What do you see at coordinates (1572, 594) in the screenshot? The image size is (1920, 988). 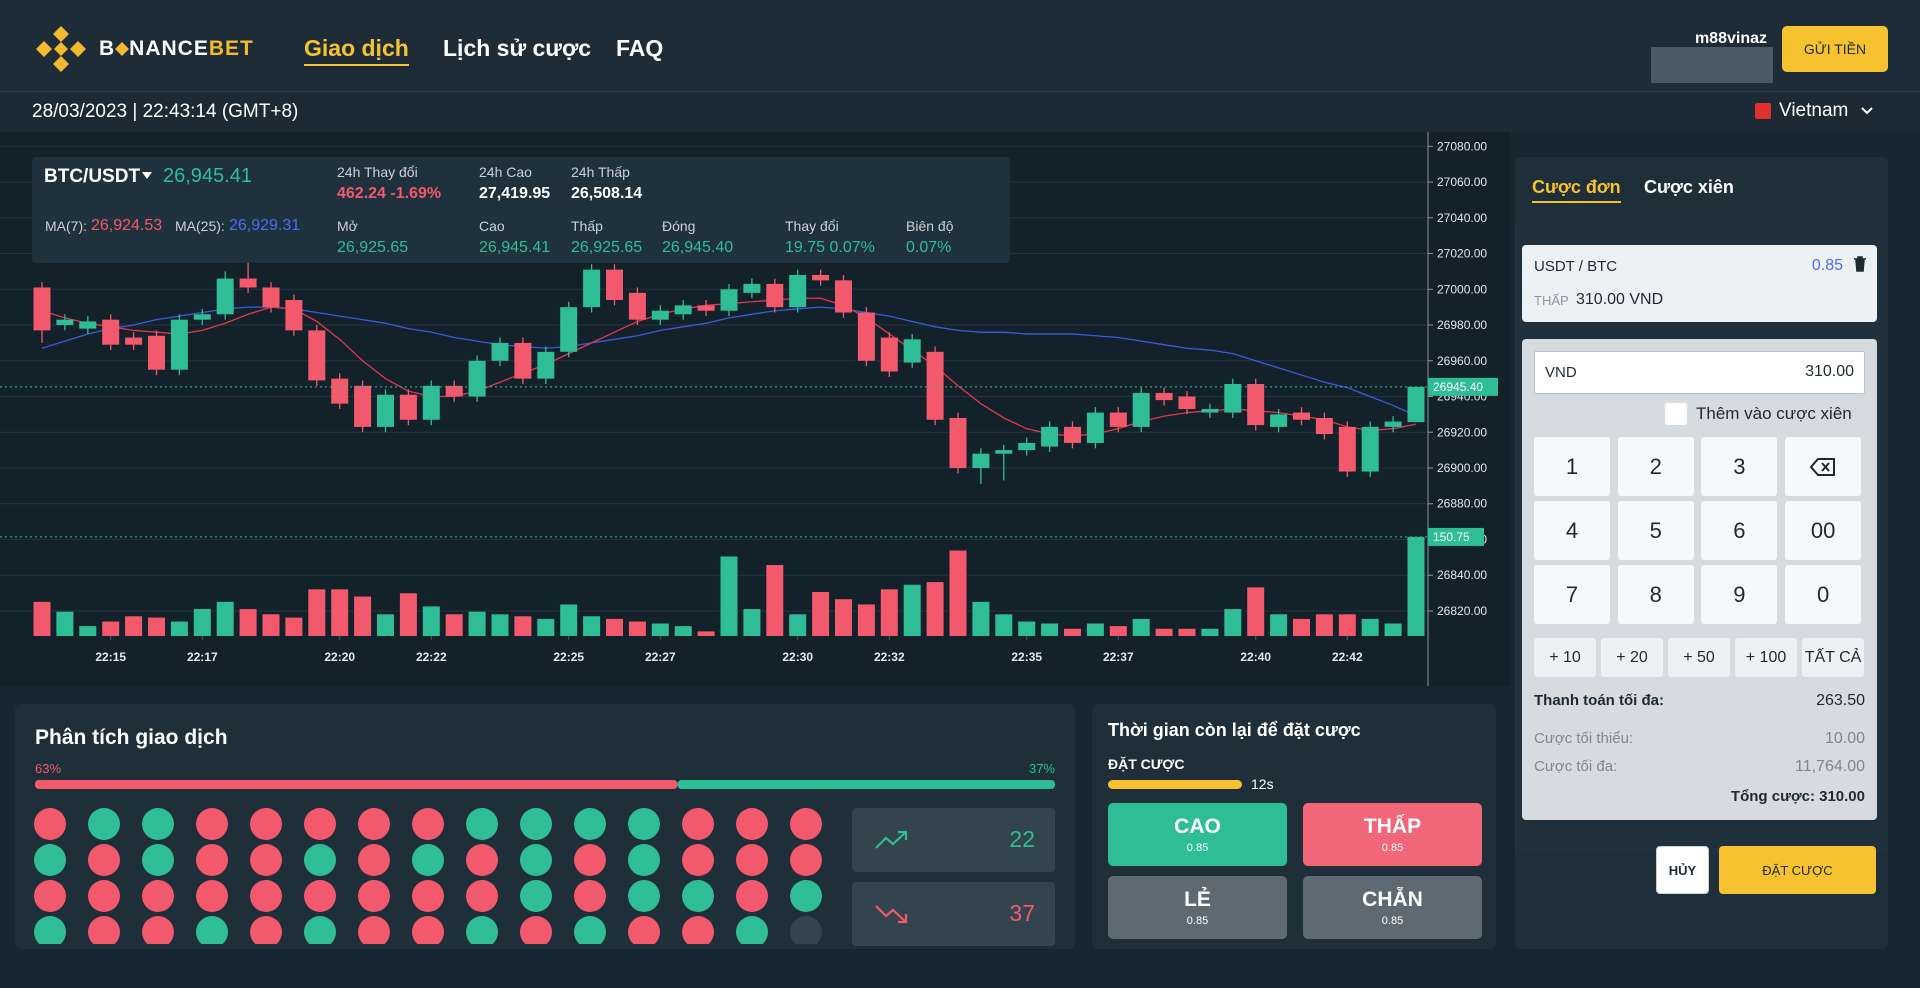 I see `keypad-key: 7` at bounding box center [1572, 594].